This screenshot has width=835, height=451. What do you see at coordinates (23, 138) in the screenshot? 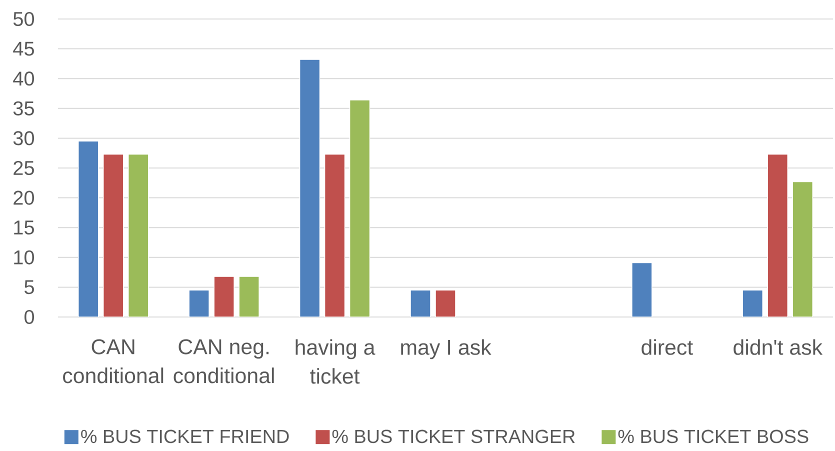
I see `y-tick-label: 30` at bounding box center [23, 138].